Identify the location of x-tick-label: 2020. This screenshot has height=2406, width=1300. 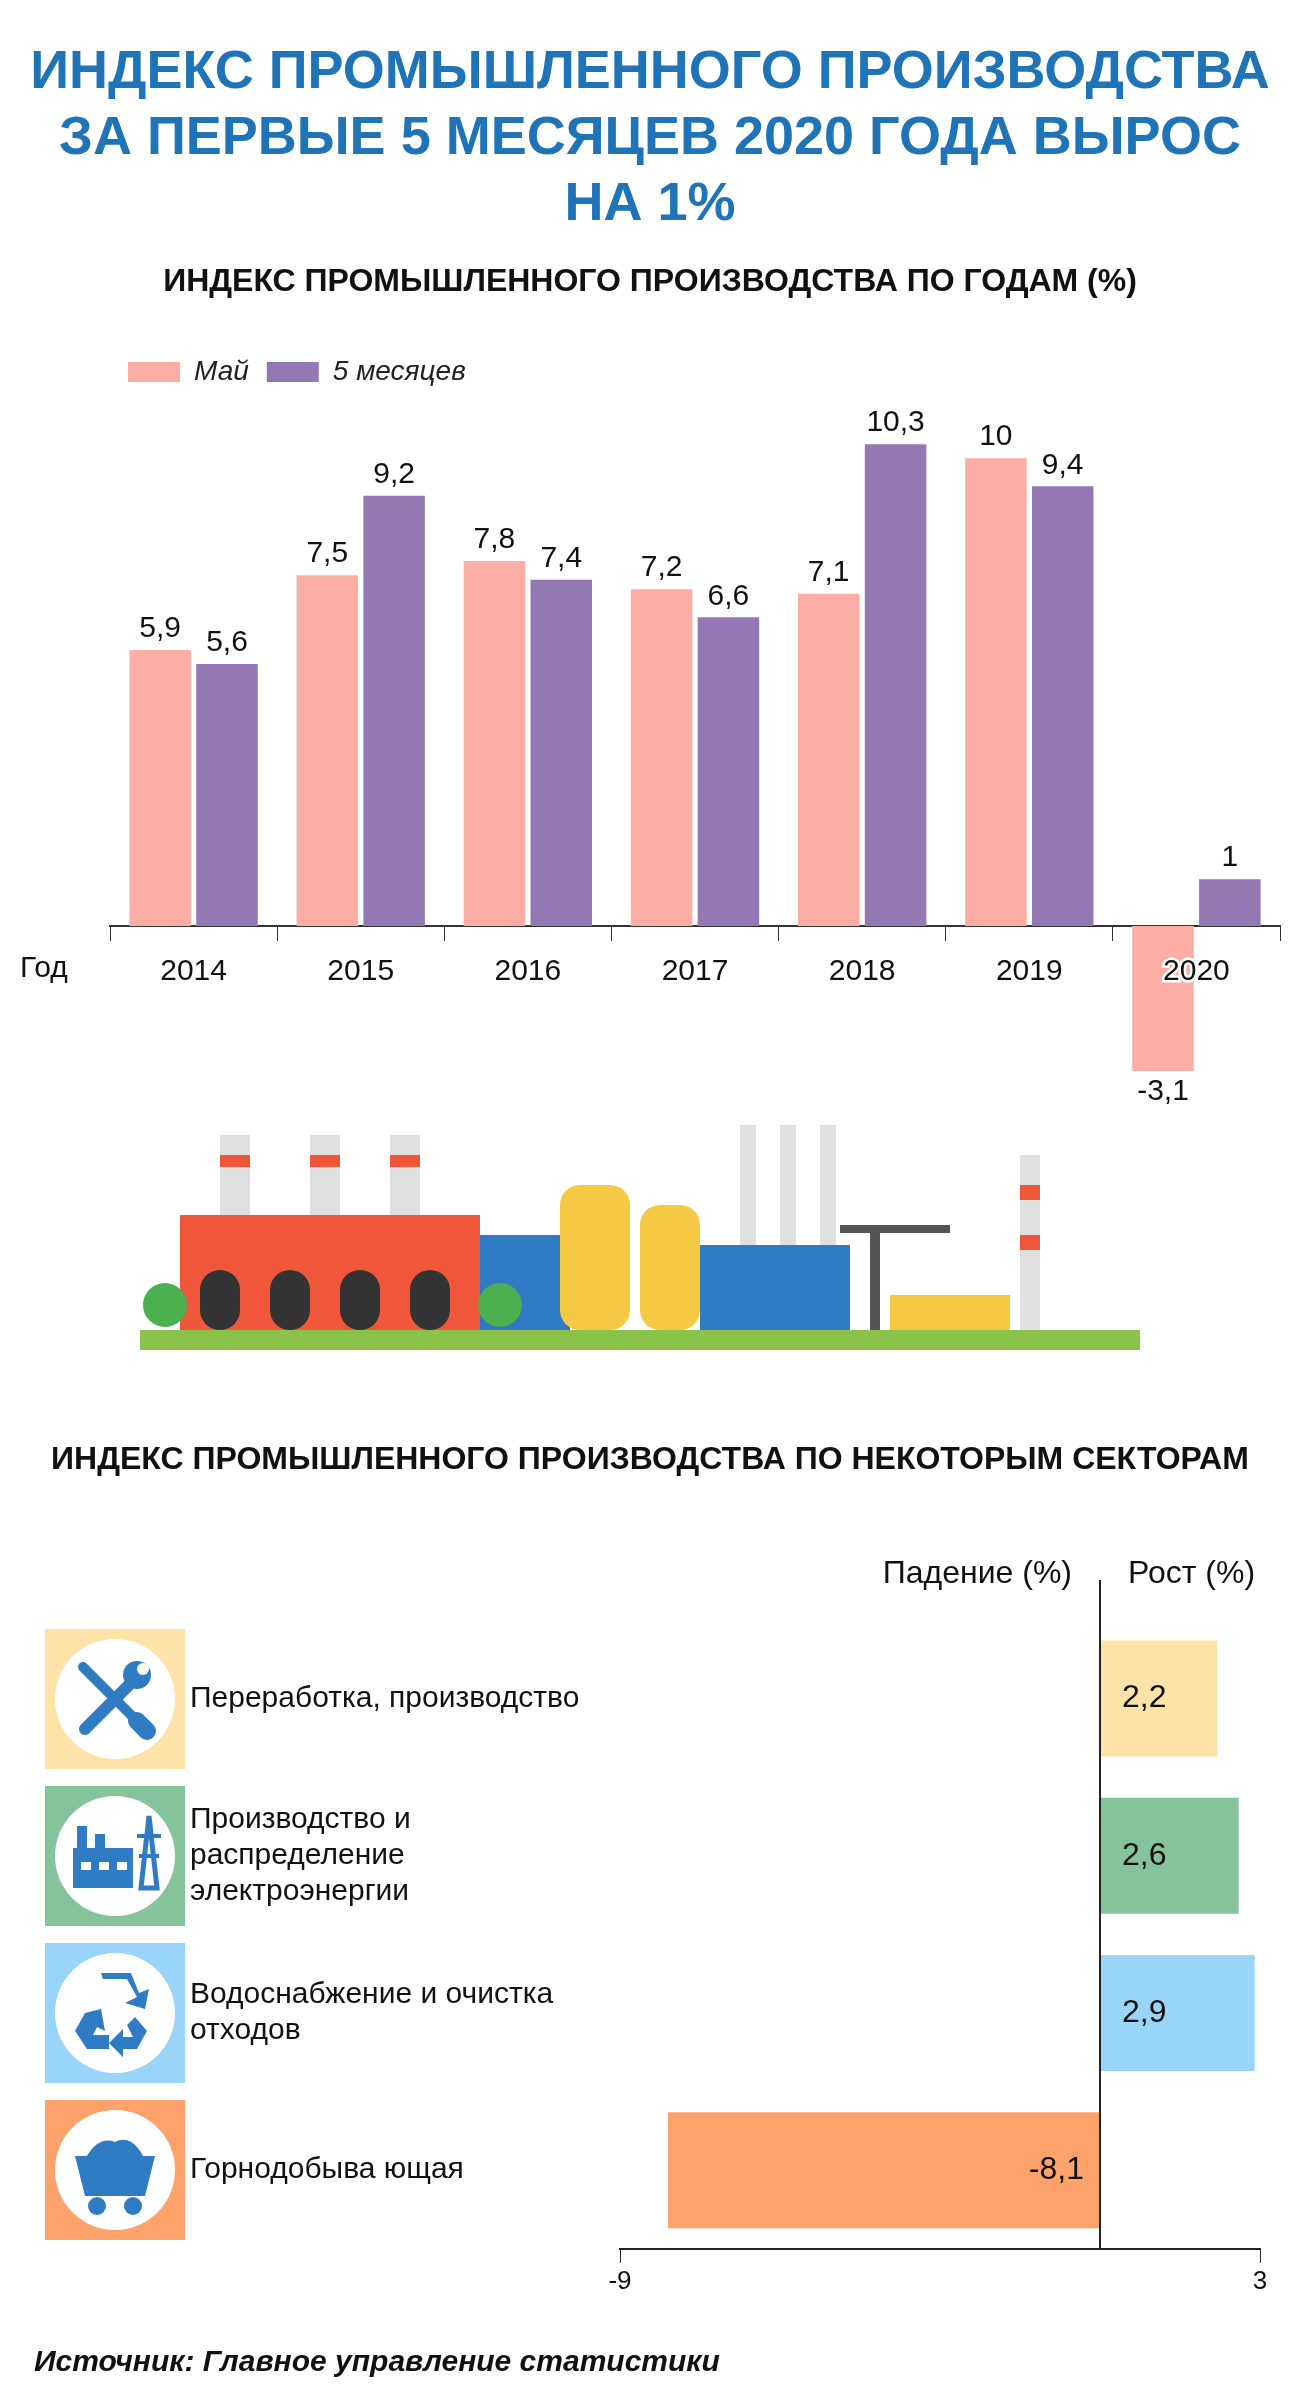
(1196, 970).